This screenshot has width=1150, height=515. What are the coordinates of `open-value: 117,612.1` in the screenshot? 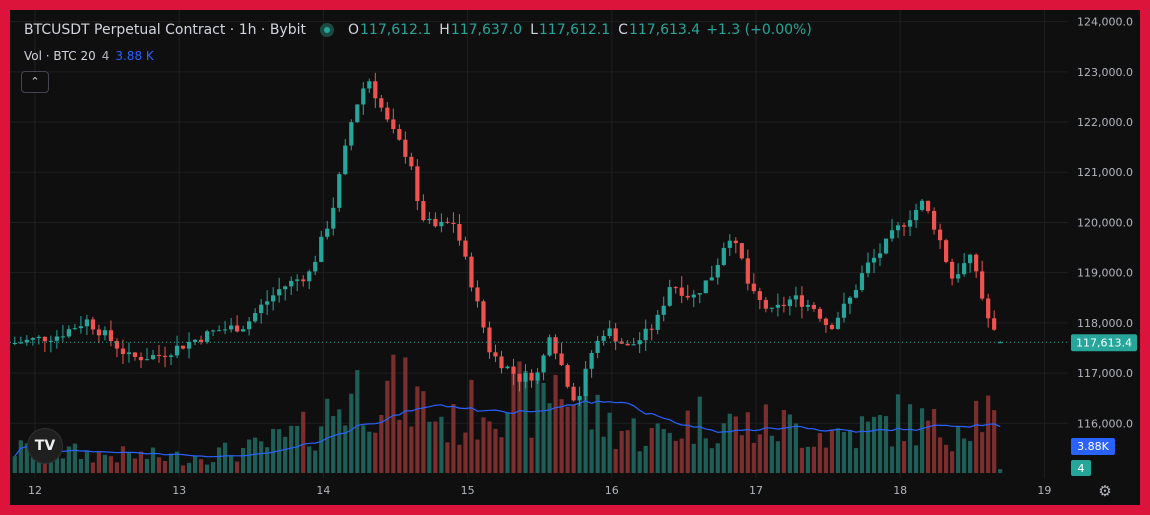 It's located at (396, 30).